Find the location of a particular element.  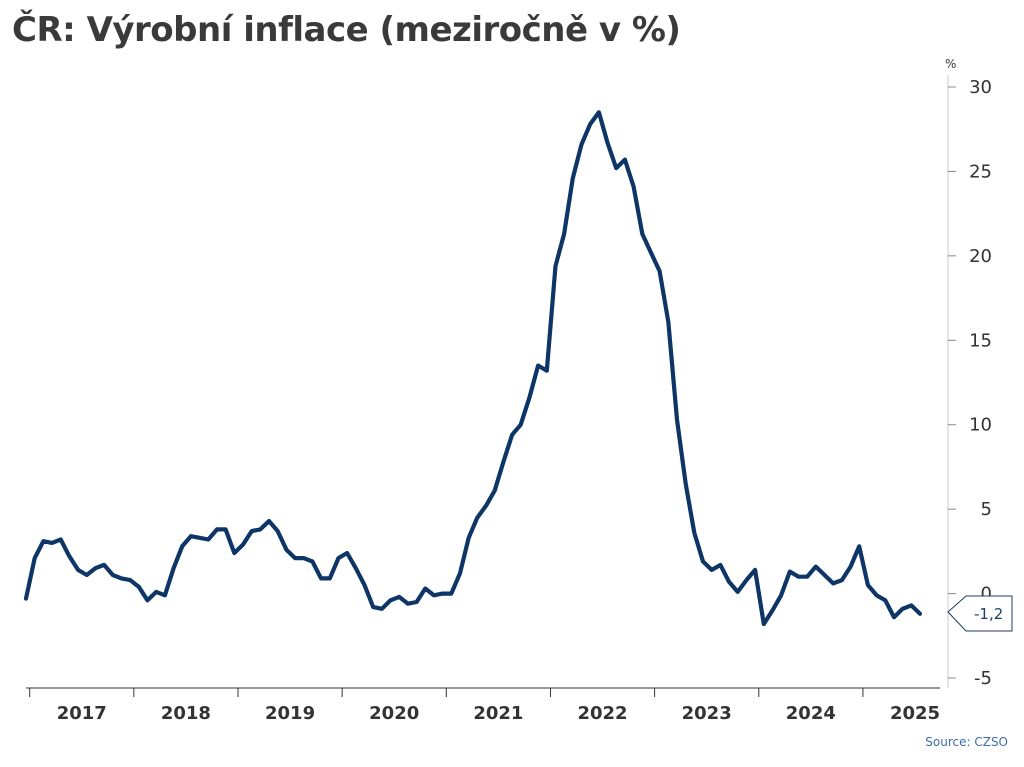

x-tick-label: 2021 is located at coordinates (498, 713).